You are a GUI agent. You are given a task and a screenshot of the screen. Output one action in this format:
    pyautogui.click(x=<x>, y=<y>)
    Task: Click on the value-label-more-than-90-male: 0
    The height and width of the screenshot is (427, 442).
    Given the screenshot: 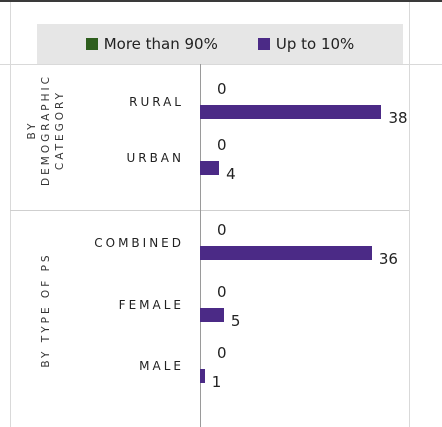 What is the action you would take?
    pyautogui.click(x=222, y=353)
    